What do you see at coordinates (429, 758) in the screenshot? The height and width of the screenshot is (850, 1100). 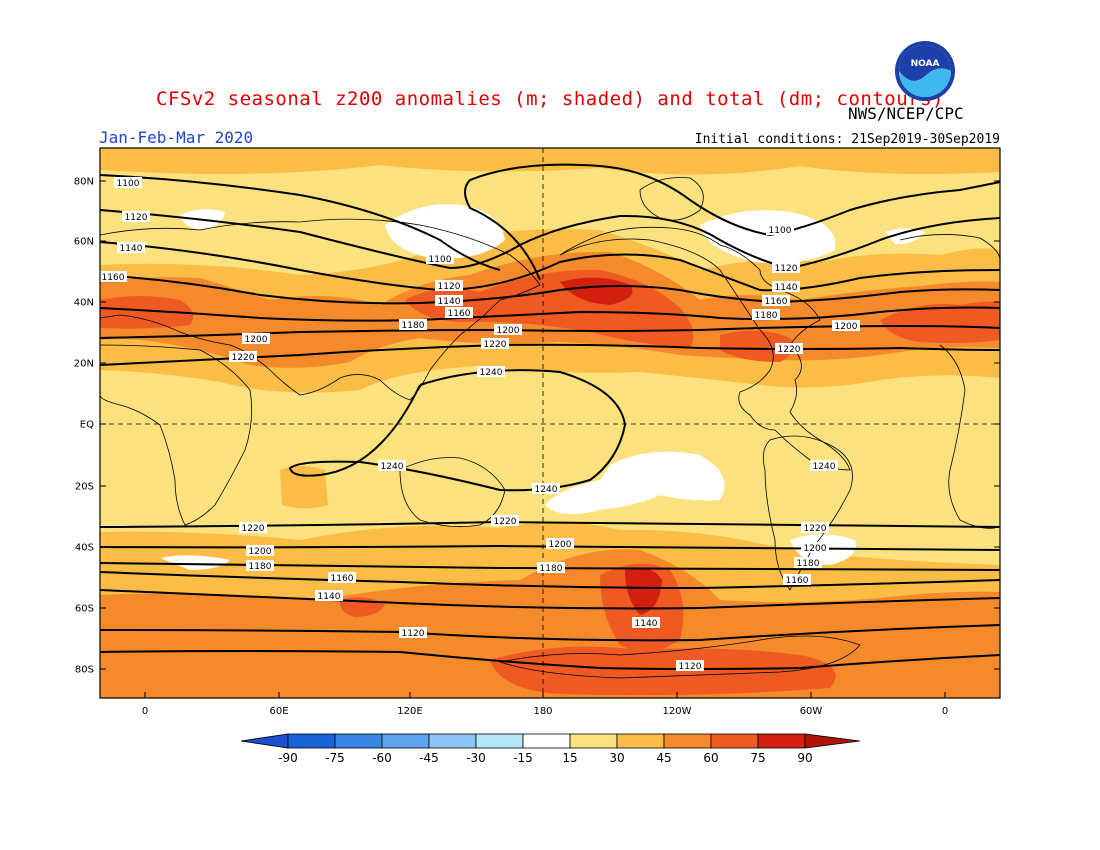 I see `colorbar-tick-label: -45` at bounding box center [429, 758].